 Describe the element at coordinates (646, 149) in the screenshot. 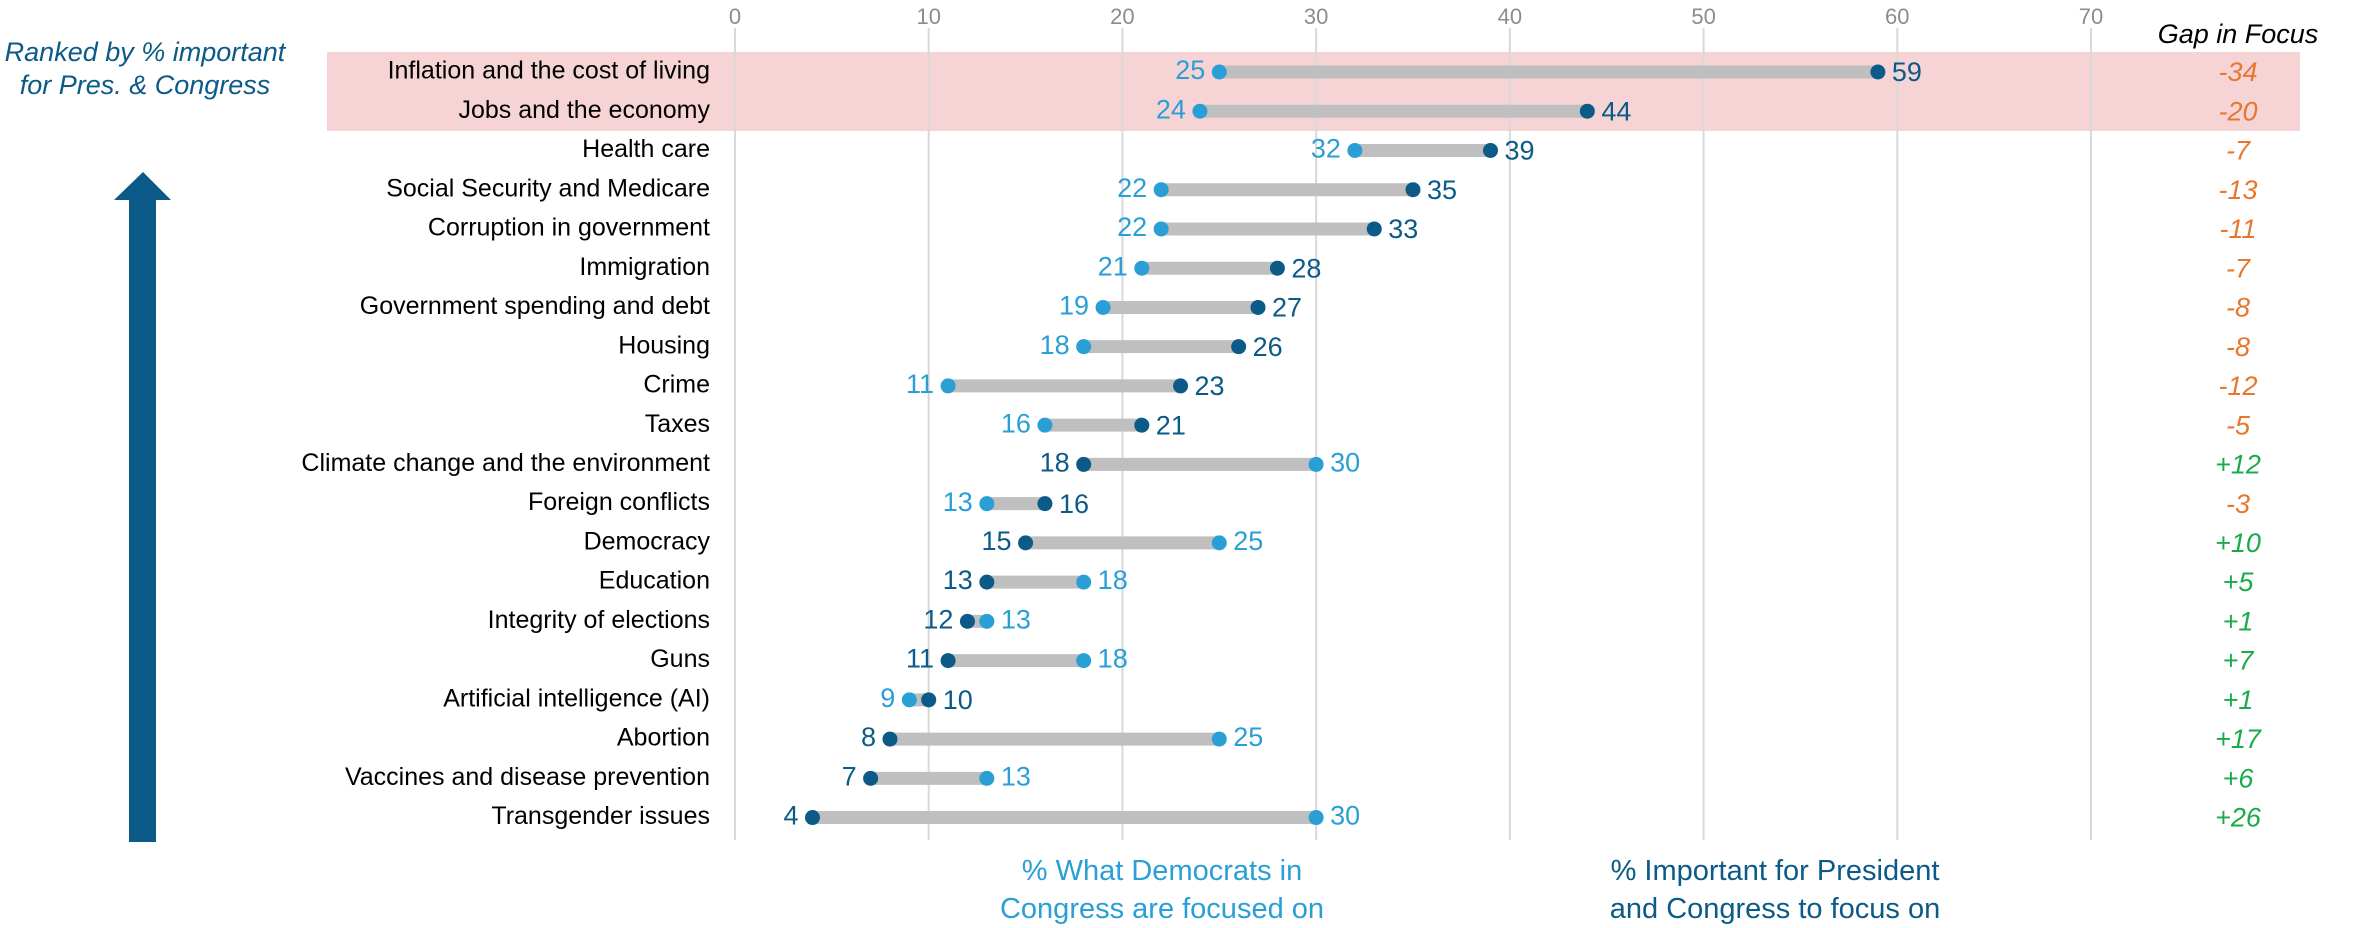

I see `category-label: Health care` at that location.